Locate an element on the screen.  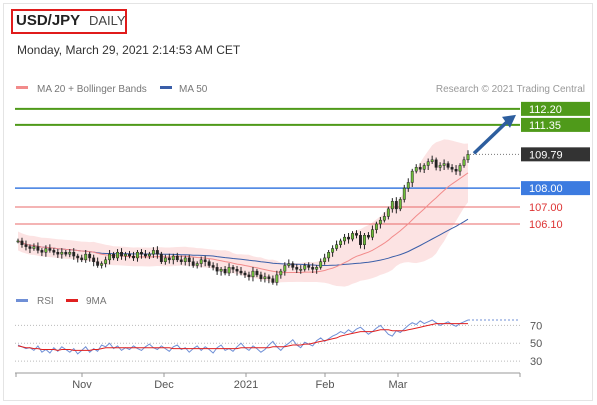
x-tick-label-2021: 2021 is located at coordinates (246, 385).